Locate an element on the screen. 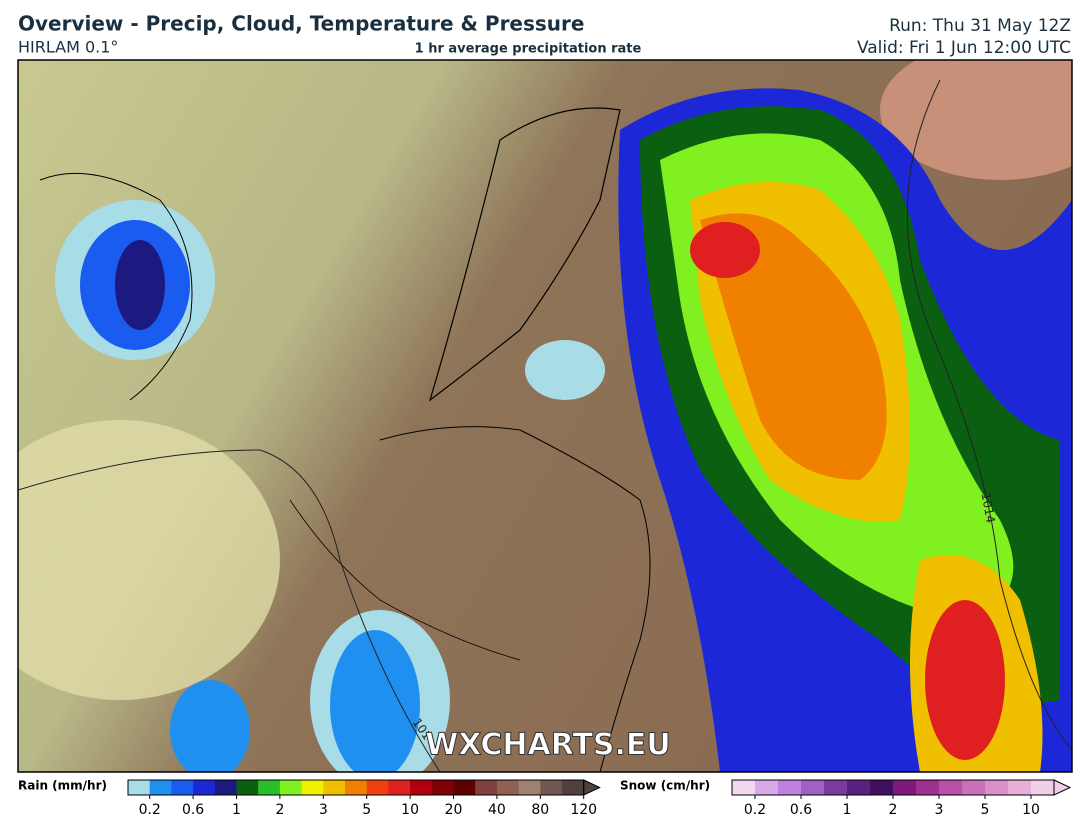 The image size is (1089, 836). rain-bar-frame is located at coordinates (356, 787).